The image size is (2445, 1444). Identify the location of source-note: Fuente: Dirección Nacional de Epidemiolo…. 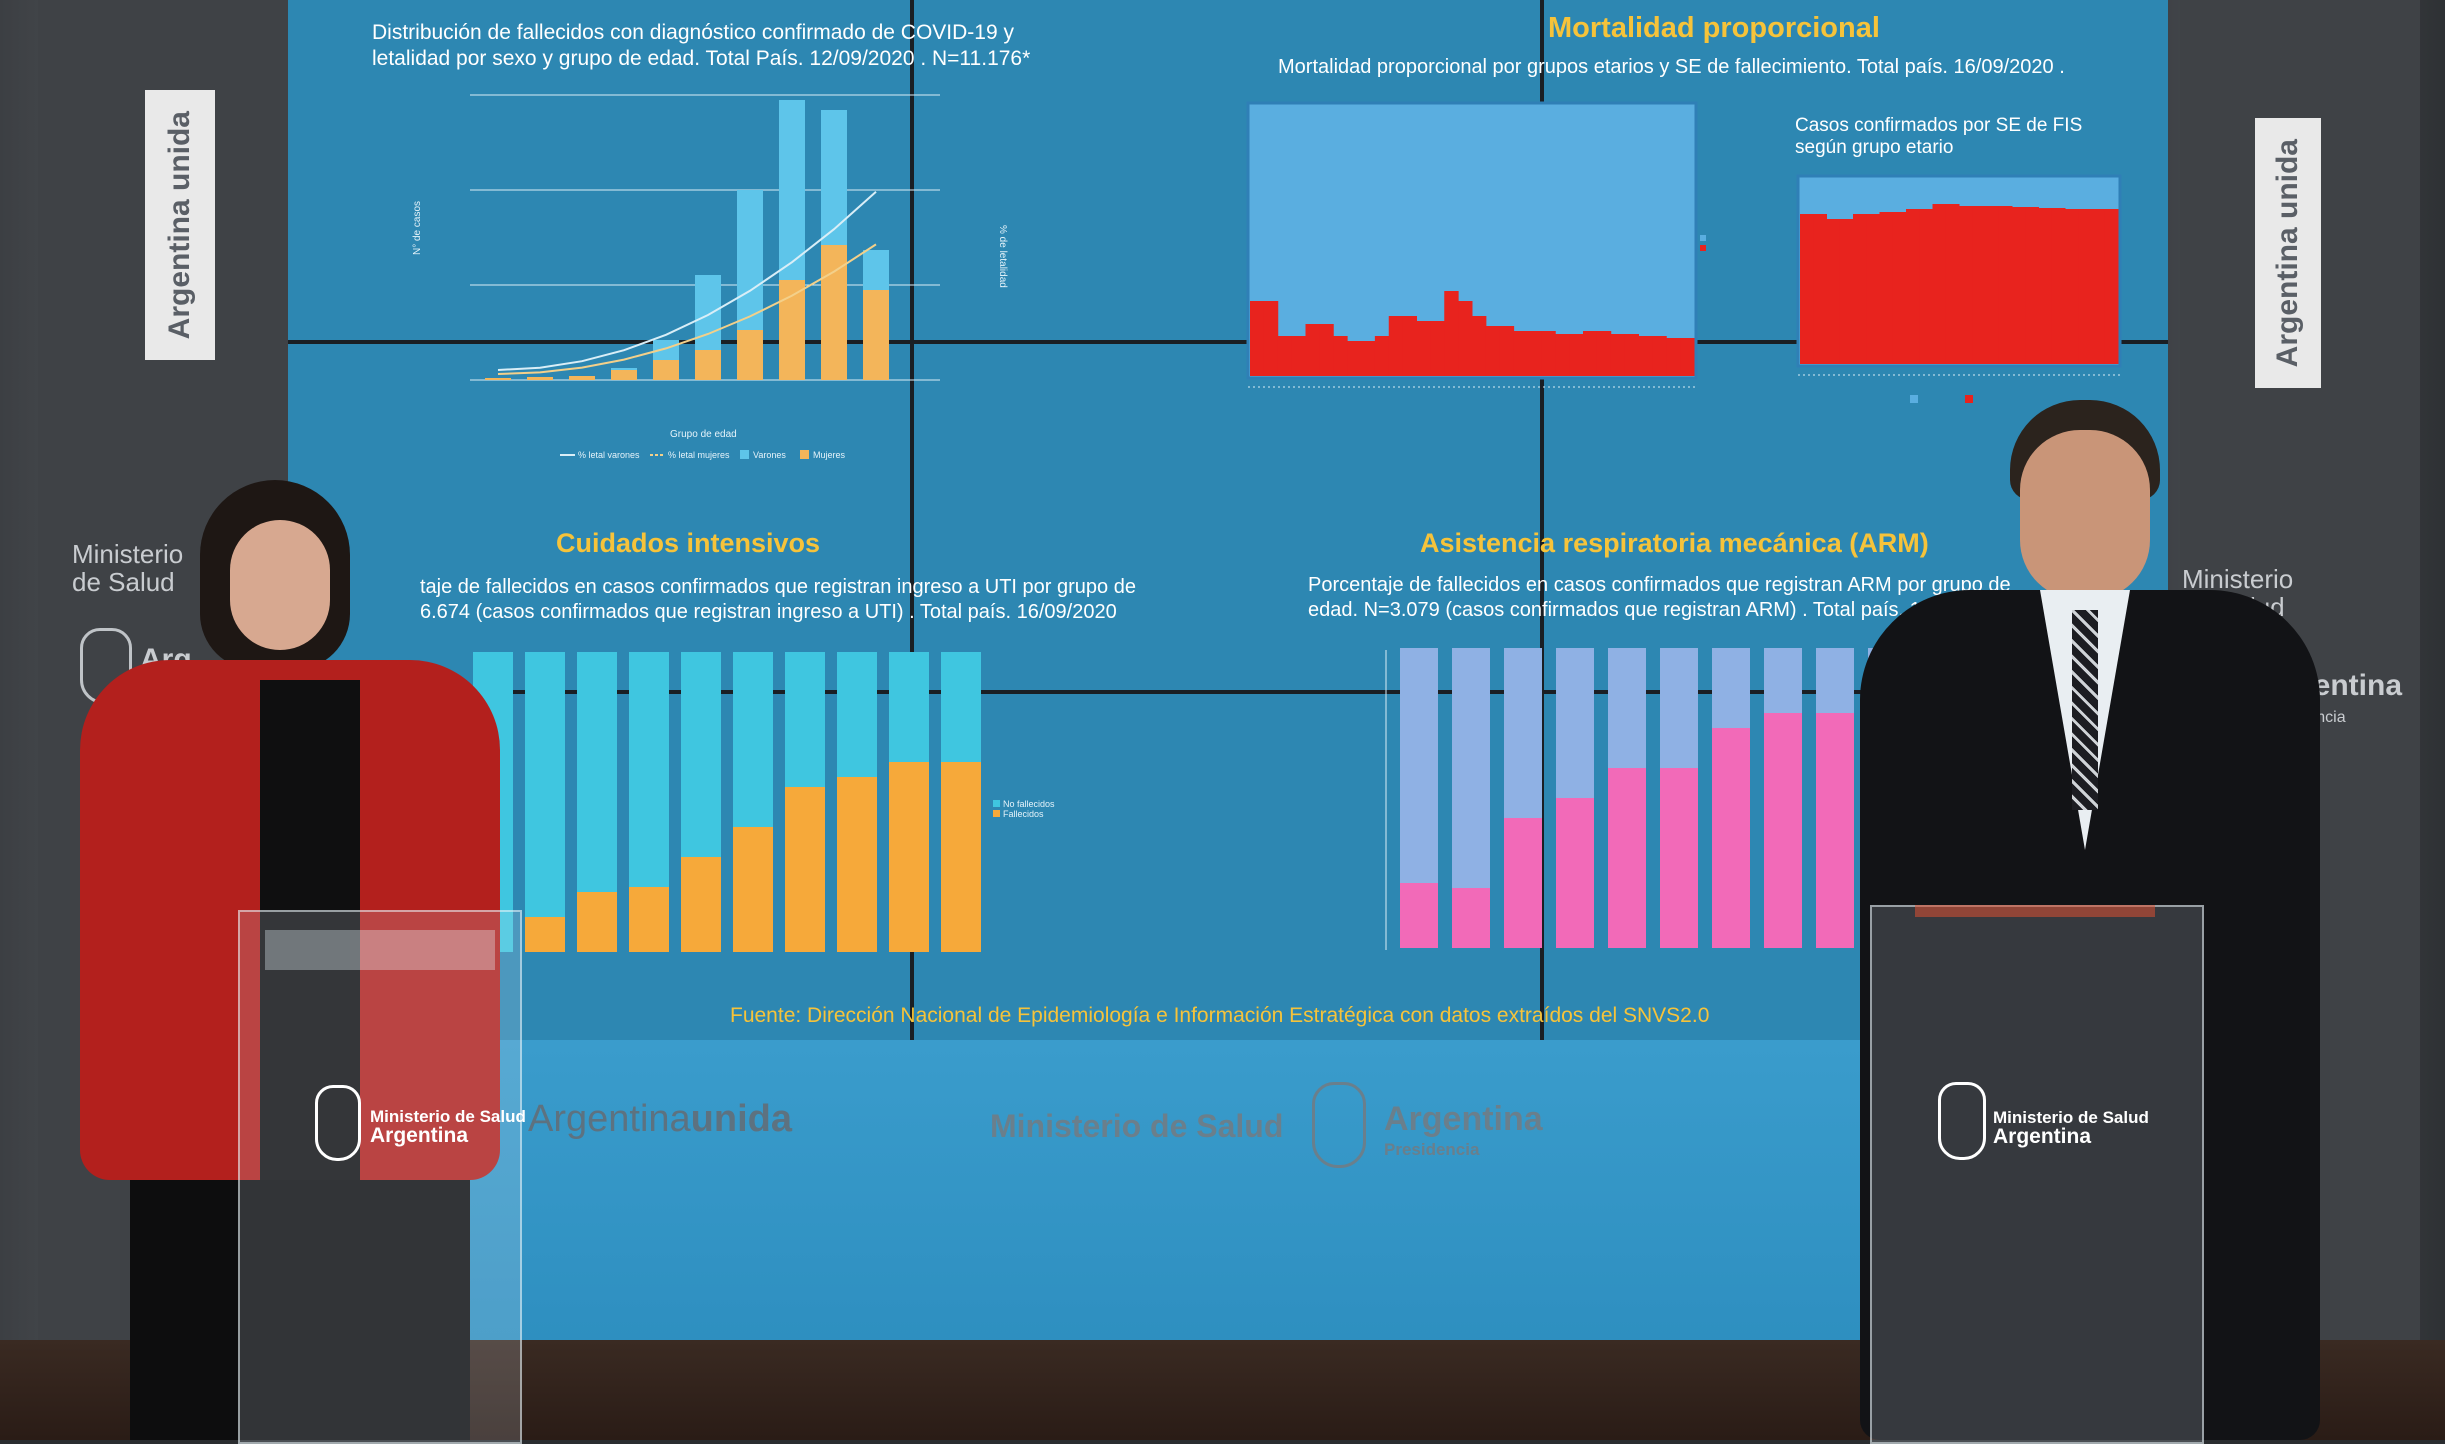
(1220, 1015).